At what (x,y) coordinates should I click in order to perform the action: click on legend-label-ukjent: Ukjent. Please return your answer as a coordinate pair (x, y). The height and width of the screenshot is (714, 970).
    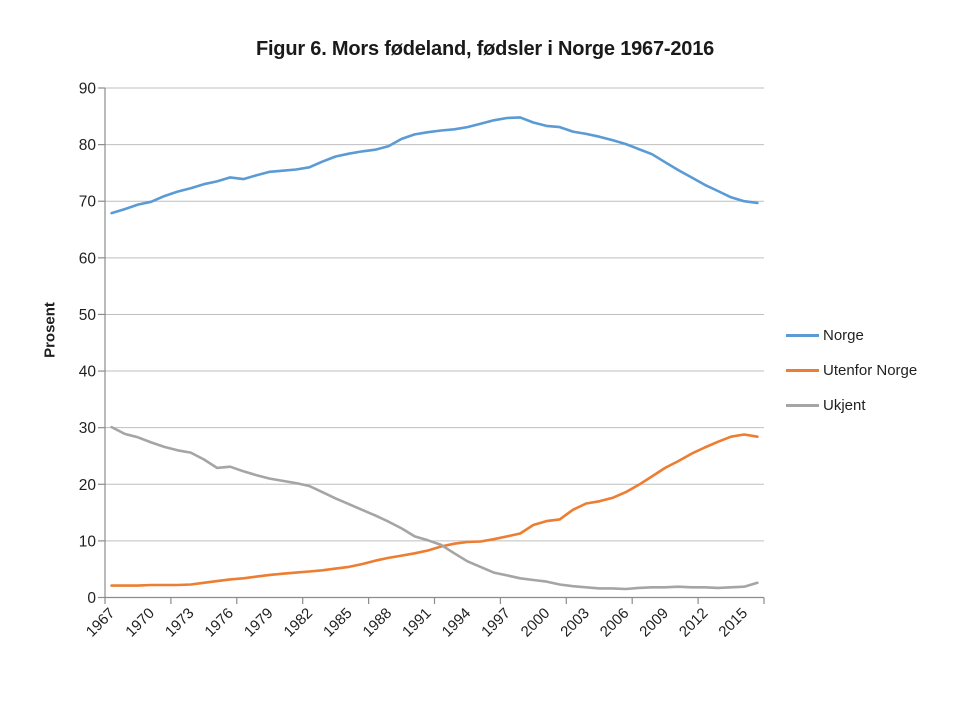
    Looking at the image, I should click on (844, 405).